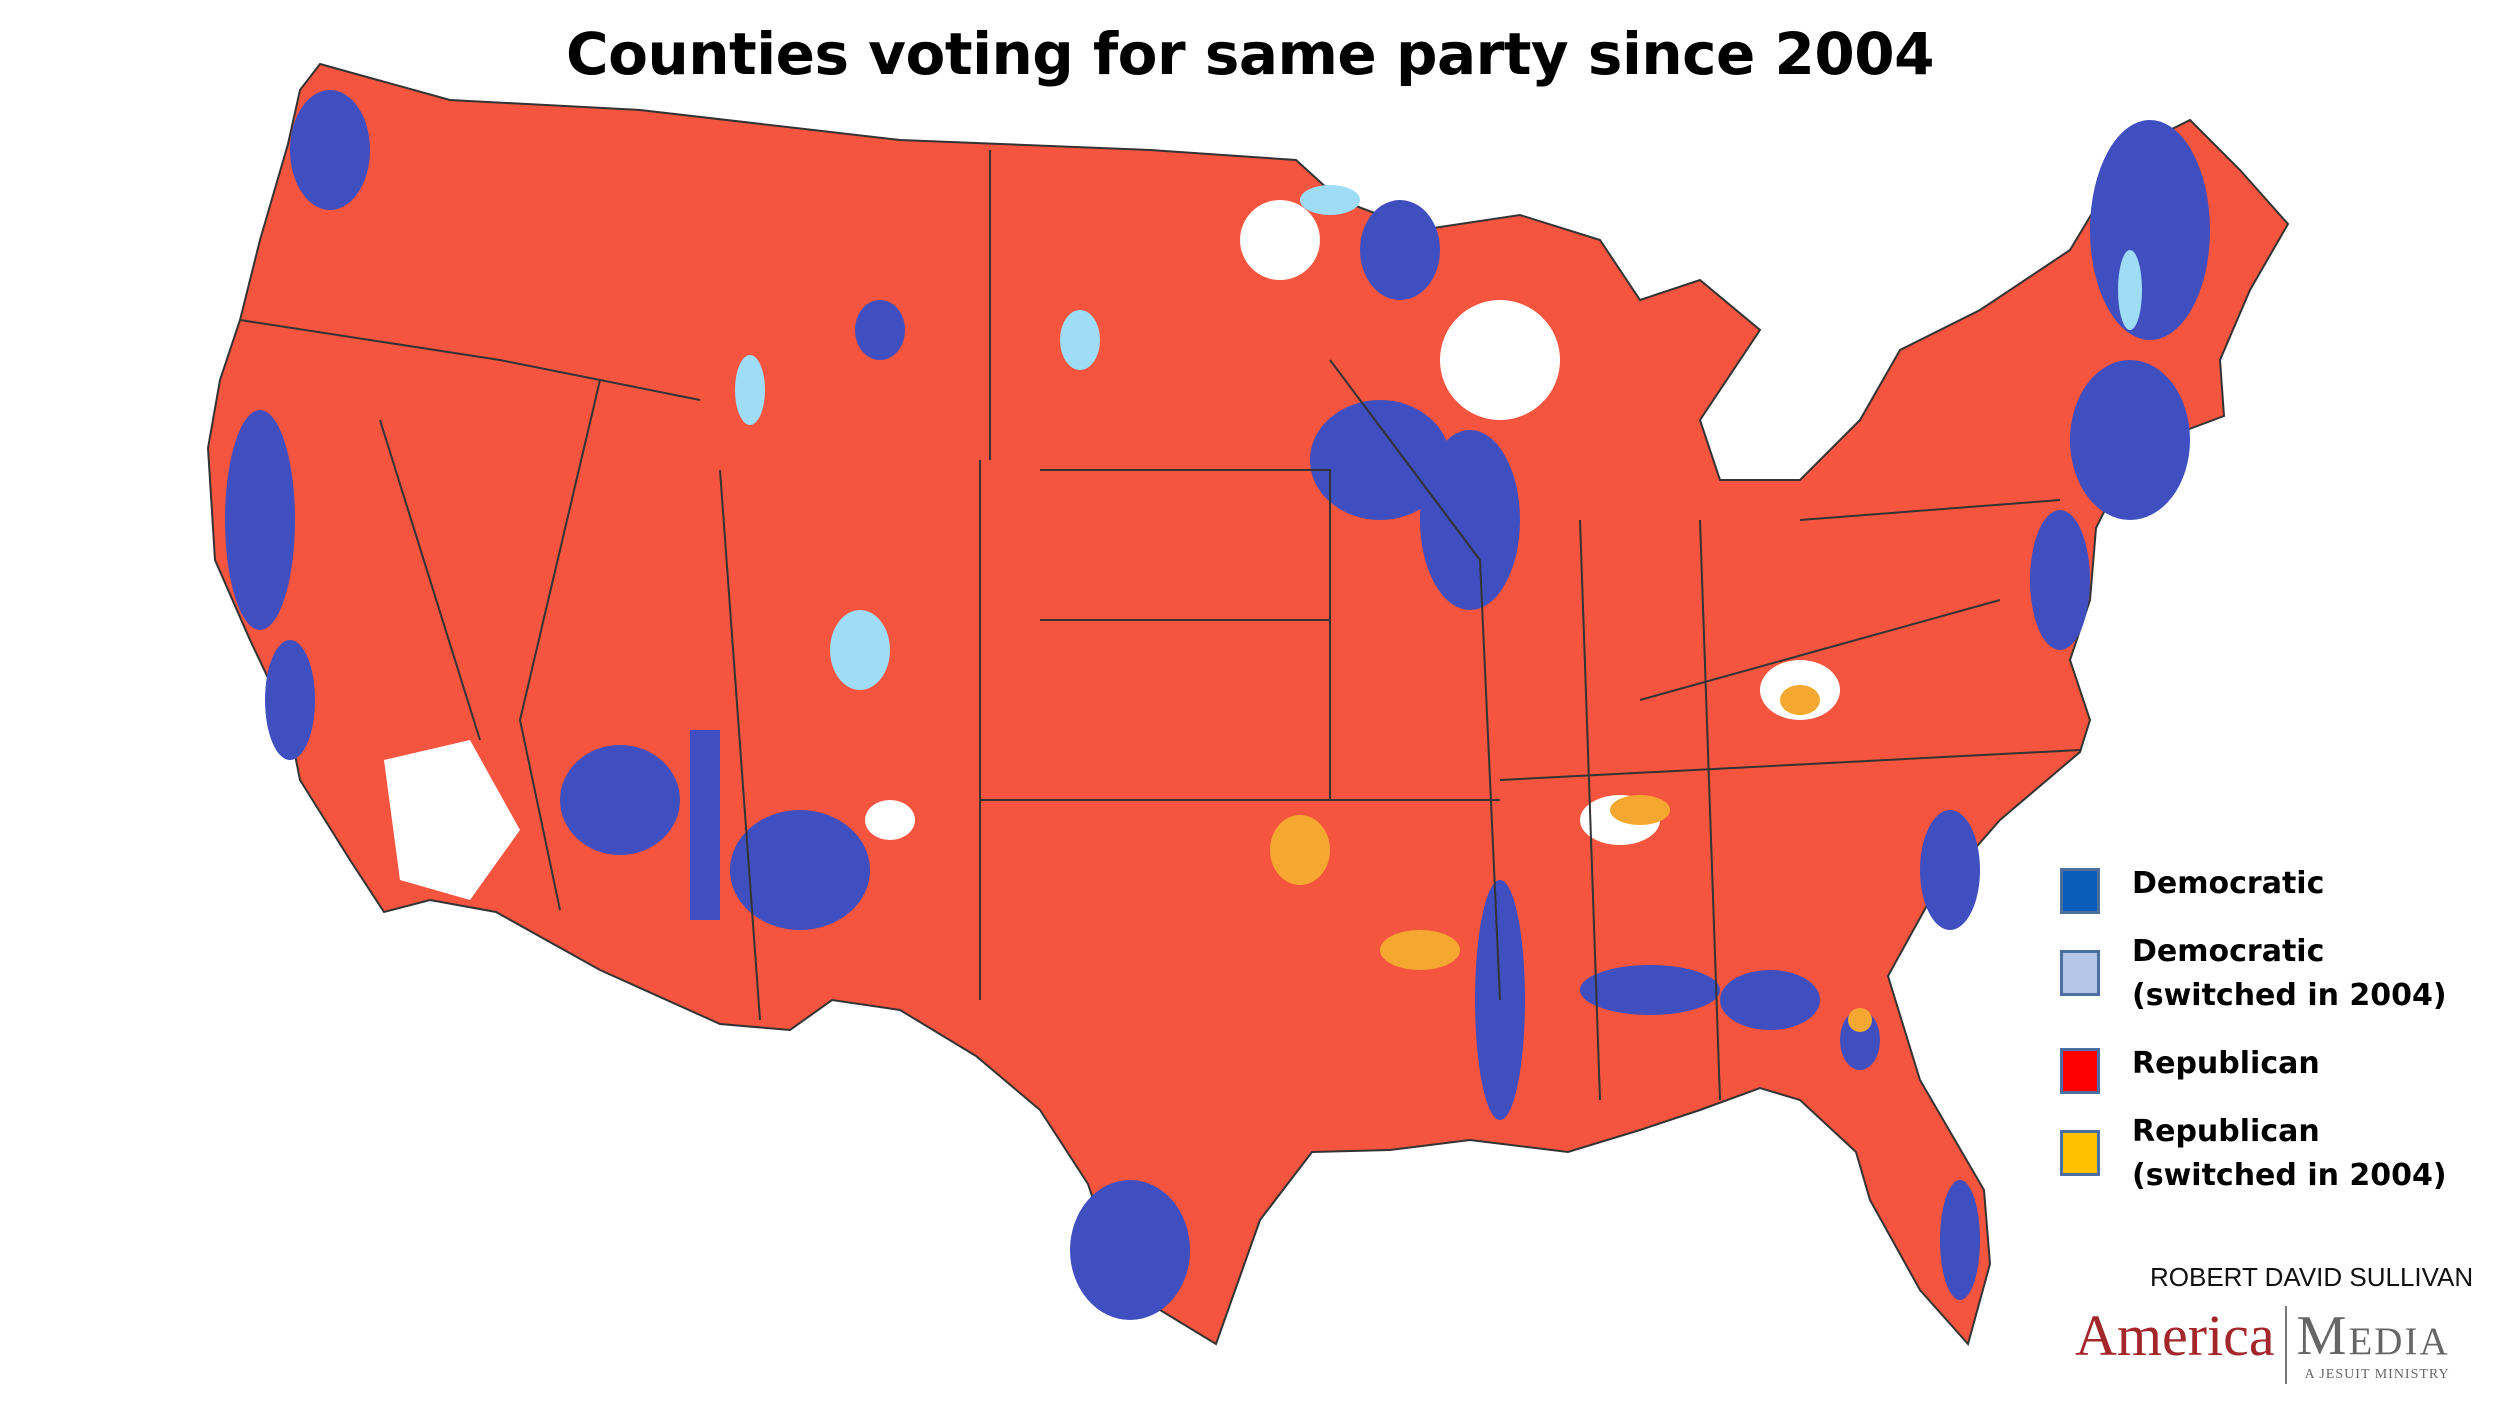 This screenshot has width=2500, height=1406. I want to click on legend-item-democratic-switched: Democratic (switched in 2004), so click(2276, 974).